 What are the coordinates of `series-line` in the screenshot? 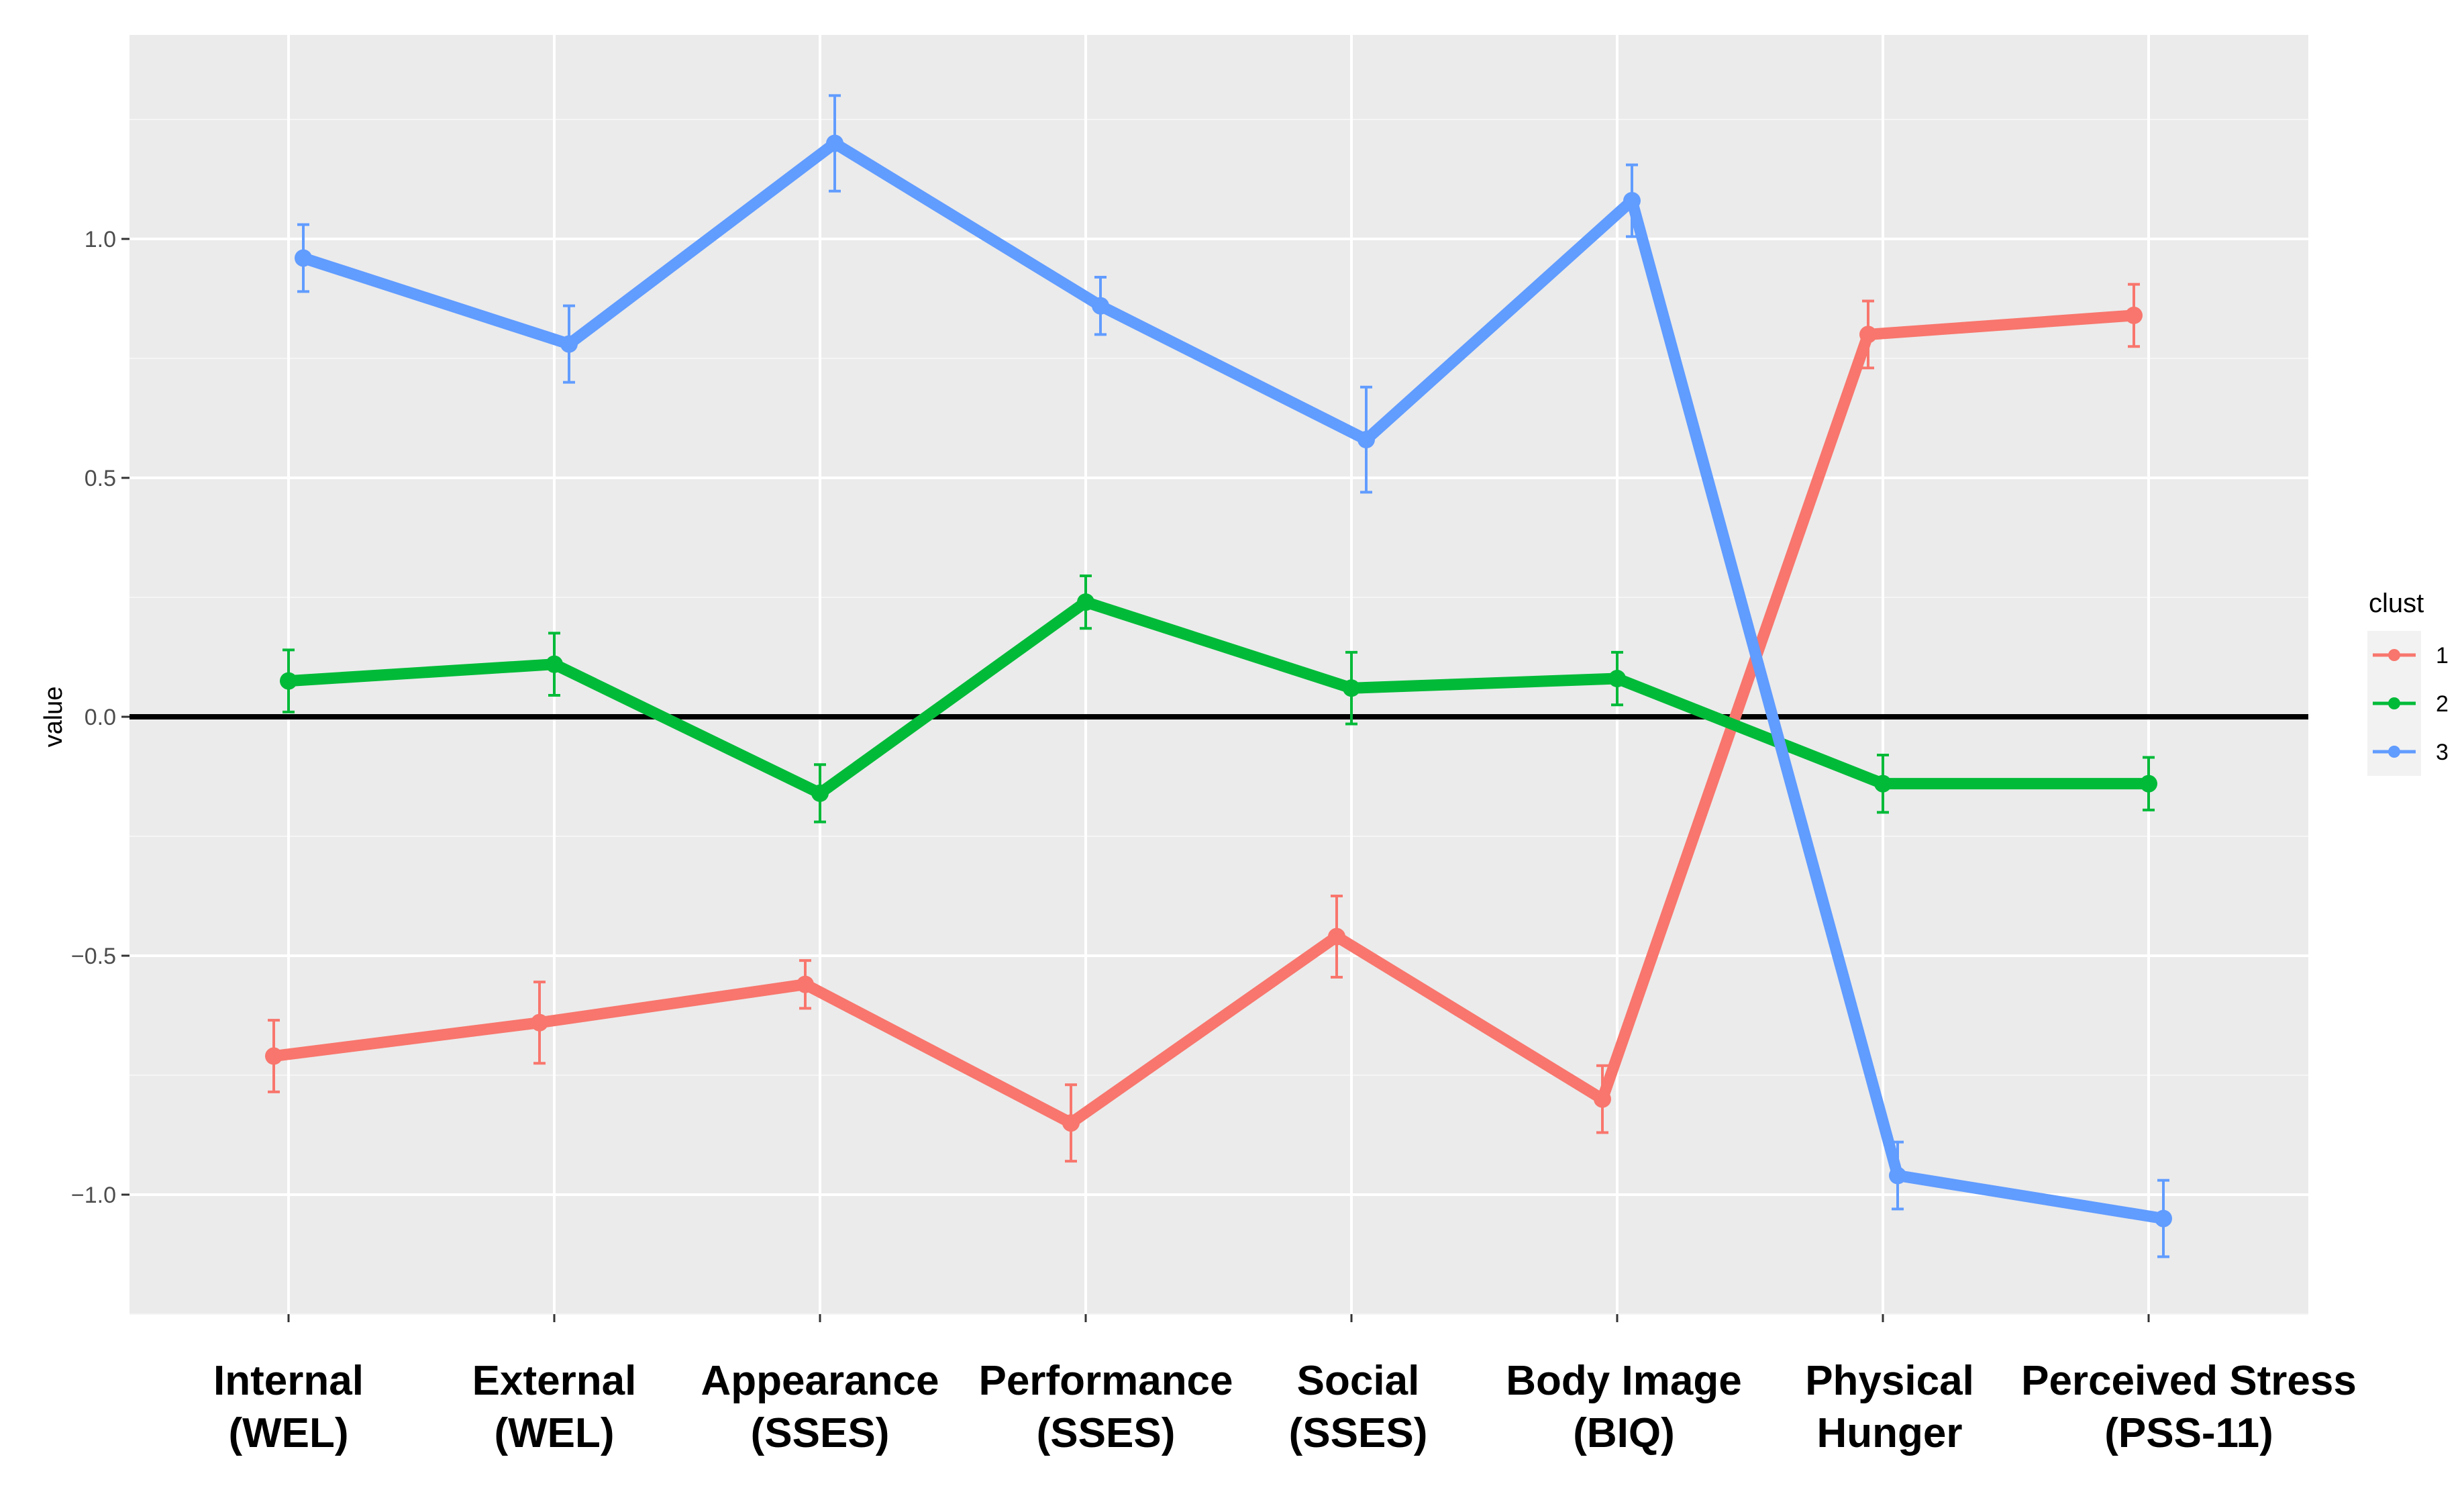 It's located at (1219, 698).